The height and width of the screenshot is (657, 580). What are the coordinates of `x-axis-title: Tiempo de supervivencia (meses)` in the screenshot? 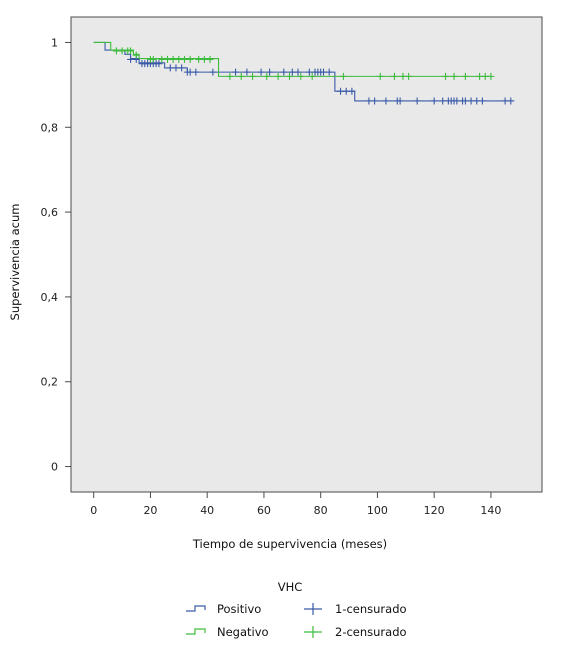 It's located at (289, 544).